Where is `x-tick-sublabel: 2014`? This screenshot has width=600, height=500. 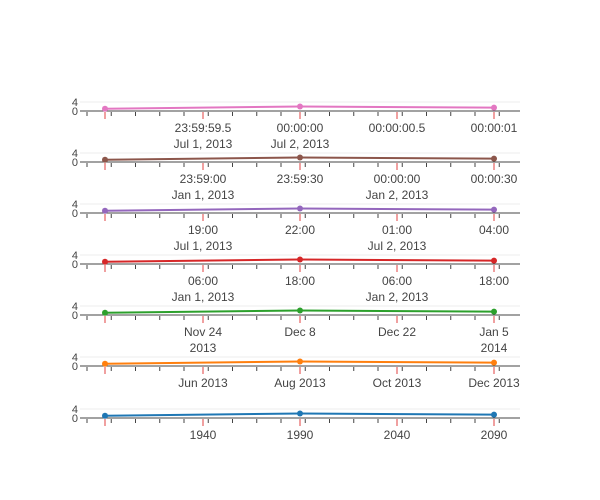
x-tick-sublabel: 2014 is located at coordinates (494, 348).